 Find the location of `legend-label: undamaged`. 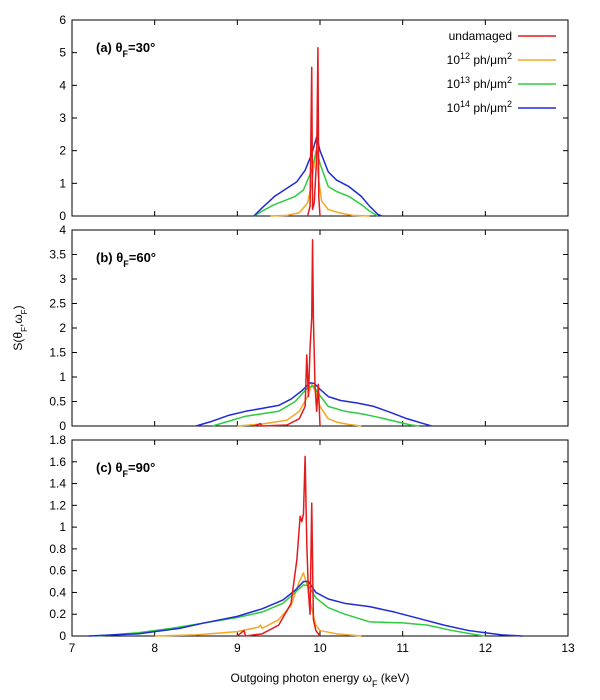

legend-label: undamaged is located at coordinates (480, 36).